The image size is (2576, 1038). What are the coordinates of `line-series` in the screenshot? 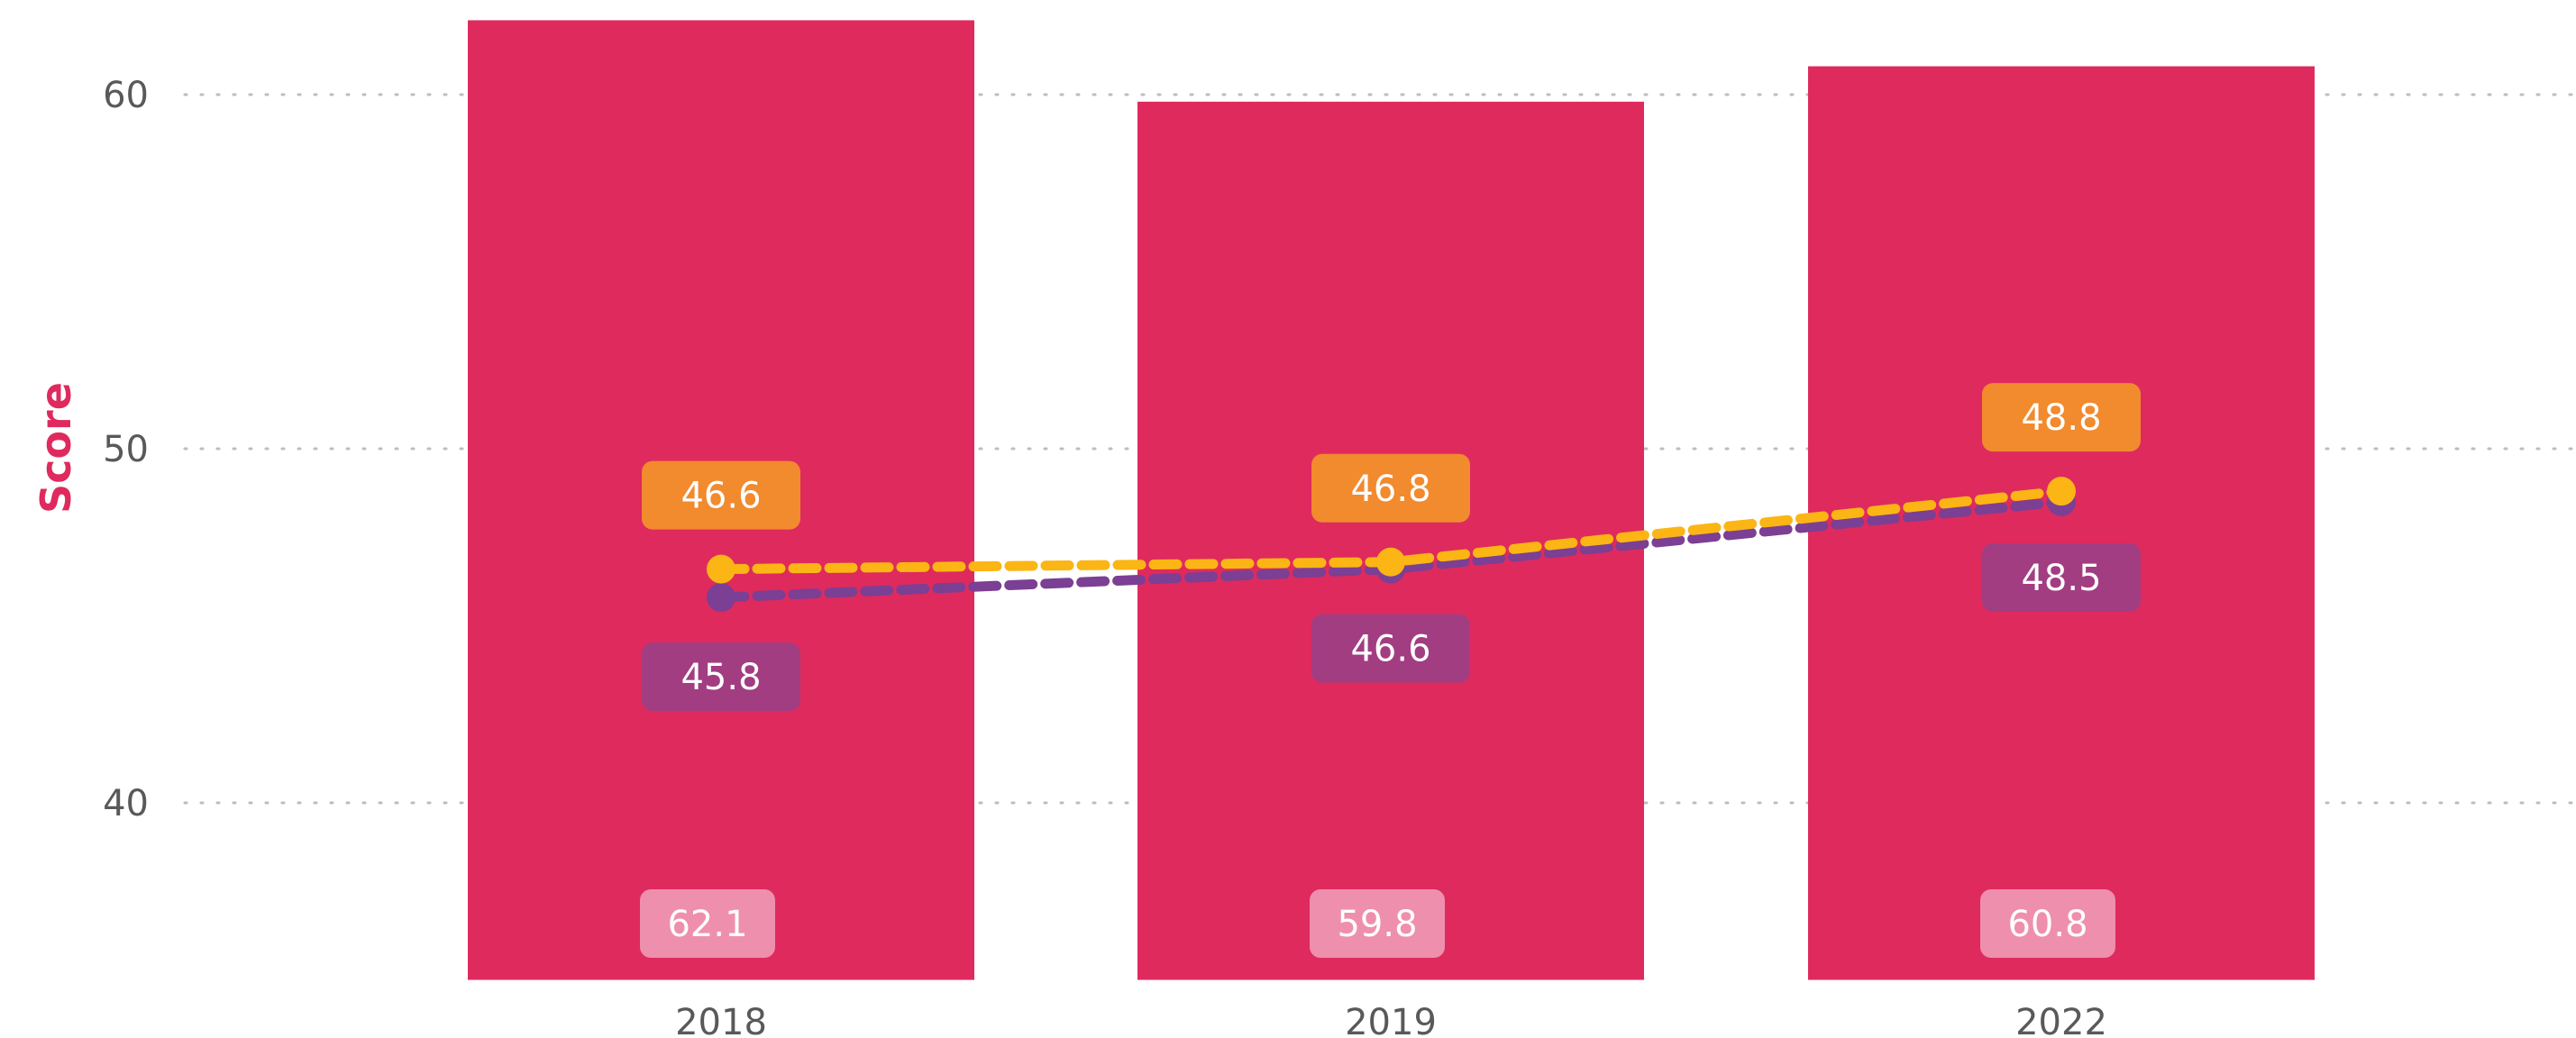 It's located at (1391, 545).